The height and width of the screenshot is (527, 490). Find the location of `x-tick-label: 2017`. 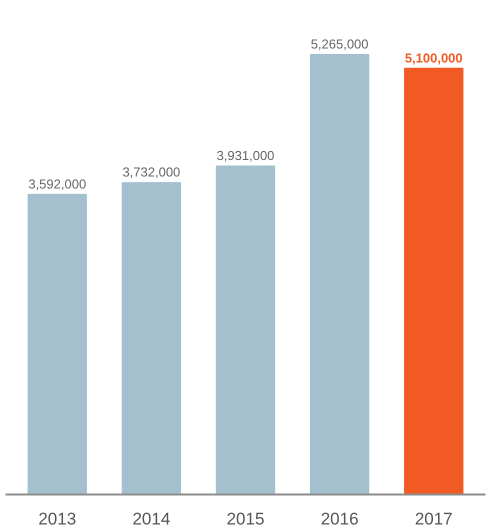

x-tick-label: 2017 is located at coordinates (433, 518).